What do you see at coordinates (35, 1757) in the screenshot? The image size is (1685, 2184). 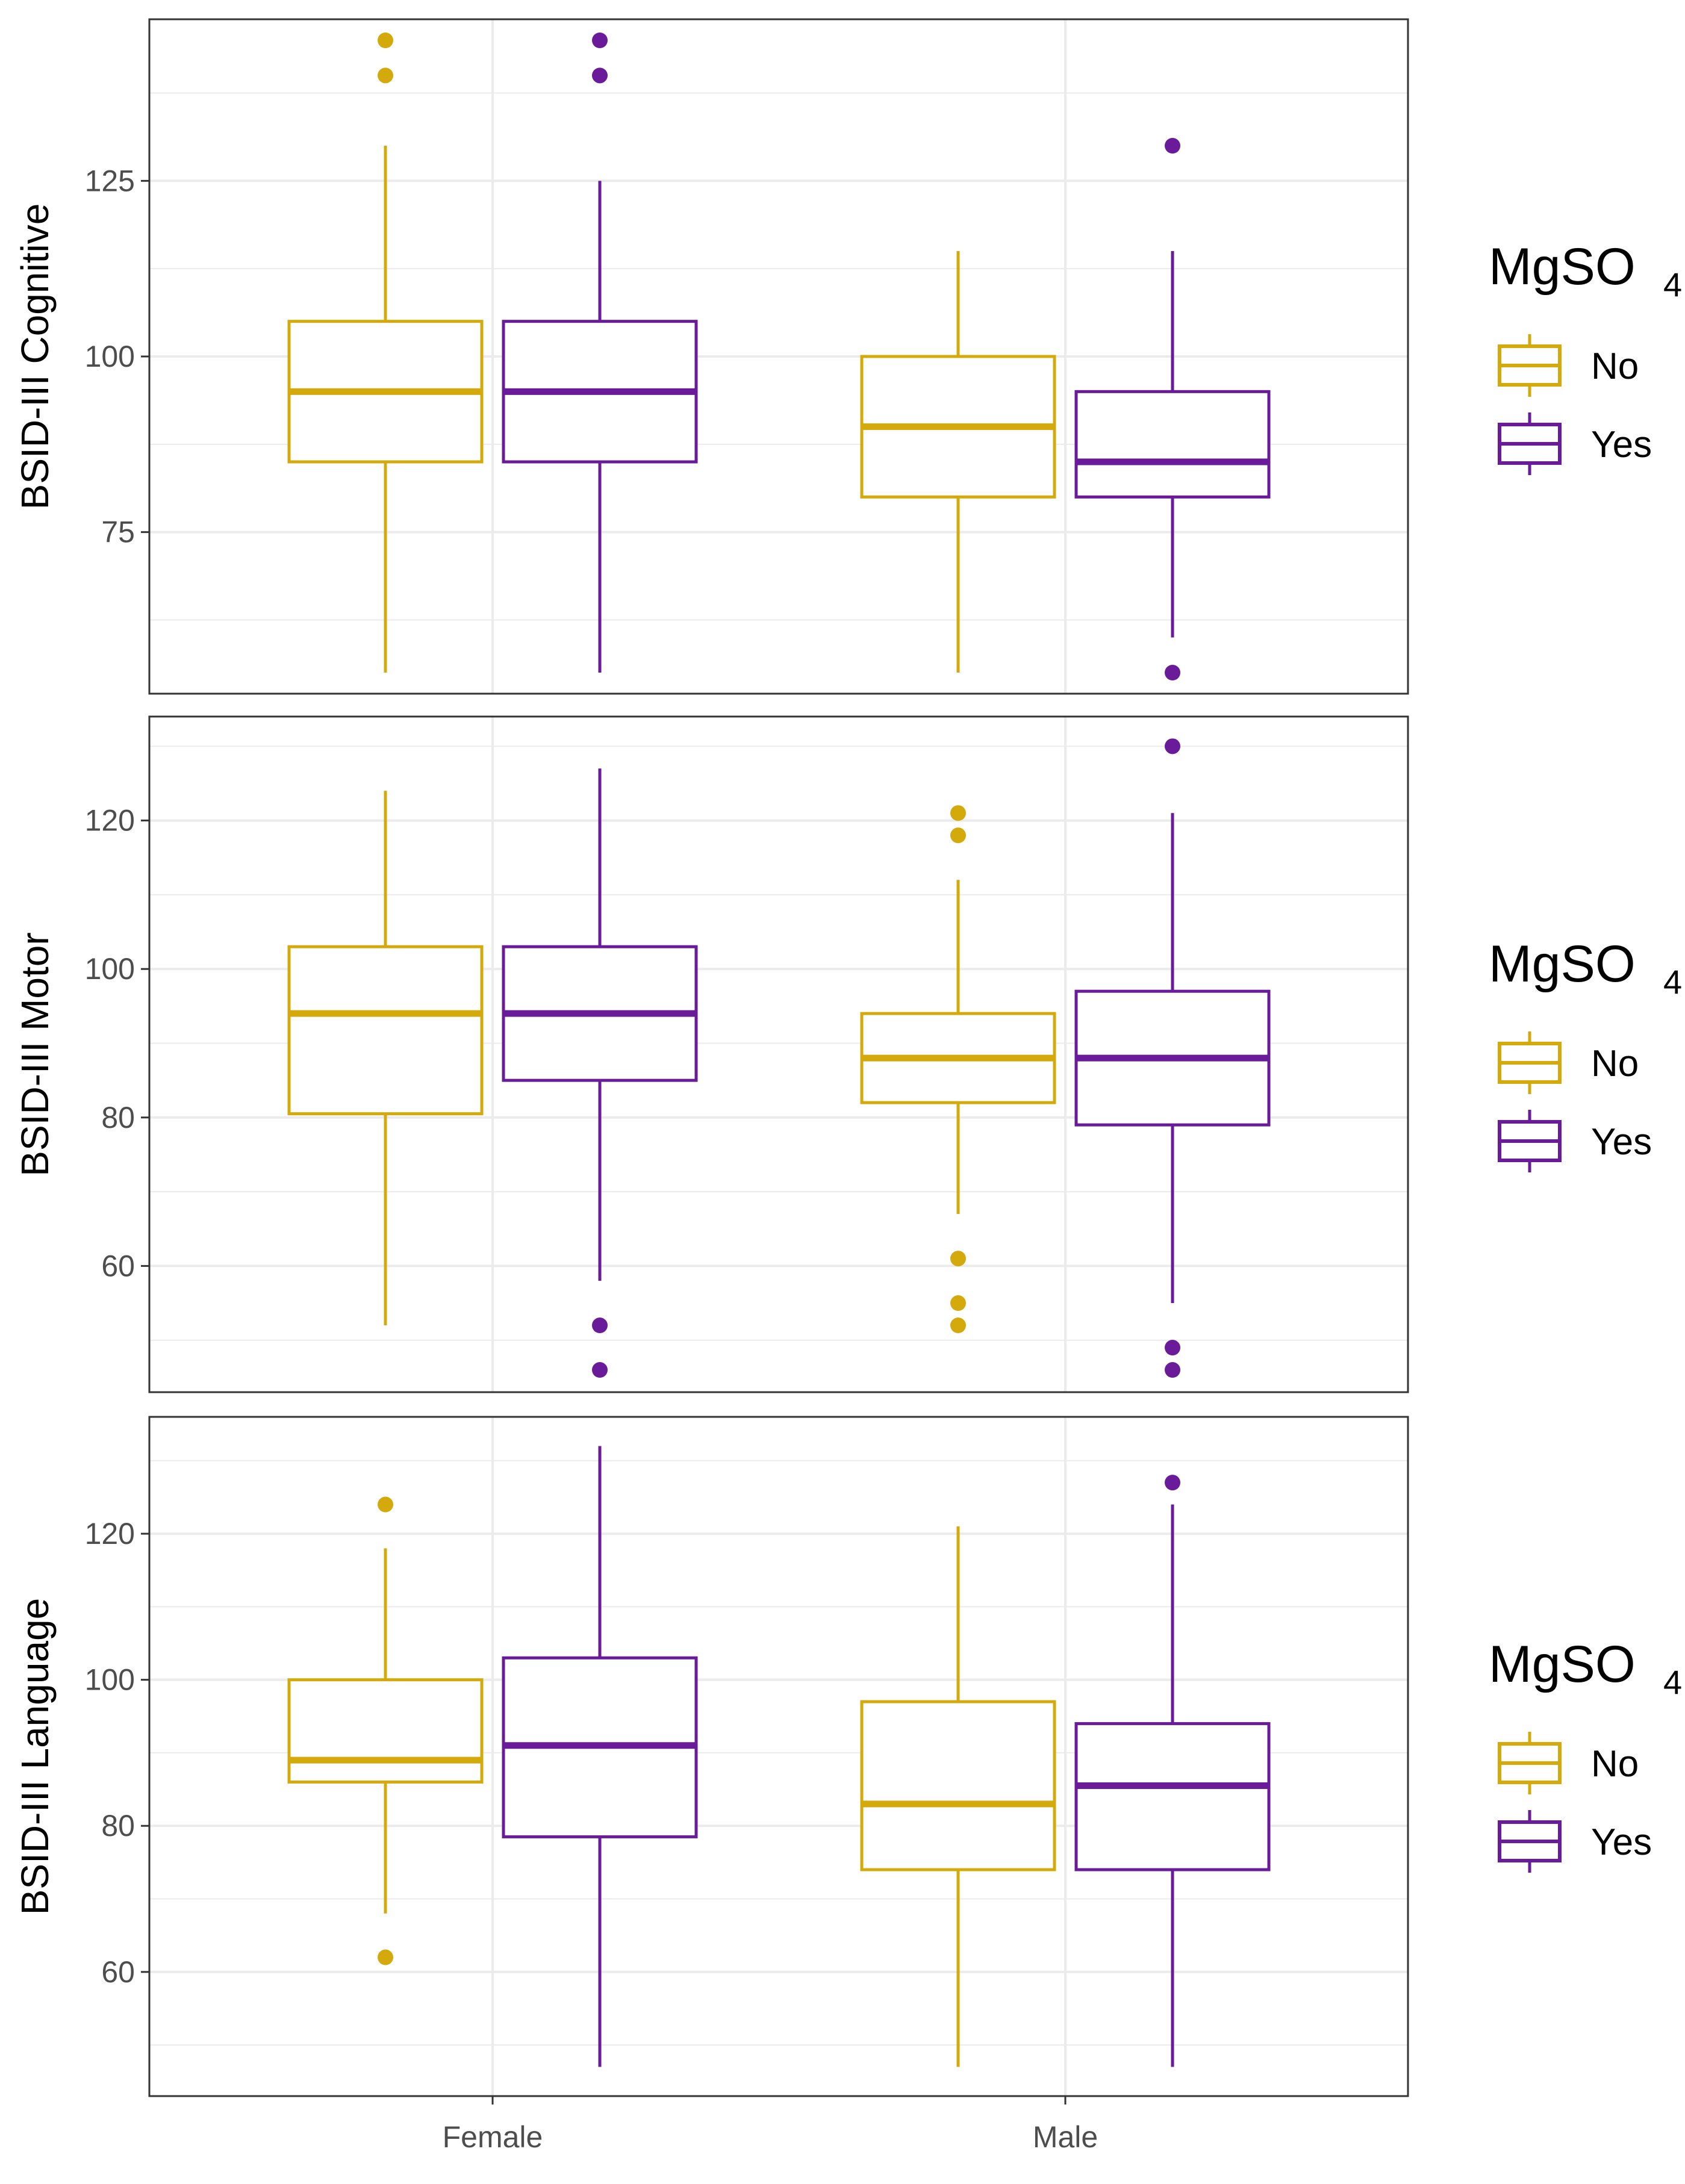 I see `y-axis-title: BSID-III Language` at bounding box center [35, 1757].